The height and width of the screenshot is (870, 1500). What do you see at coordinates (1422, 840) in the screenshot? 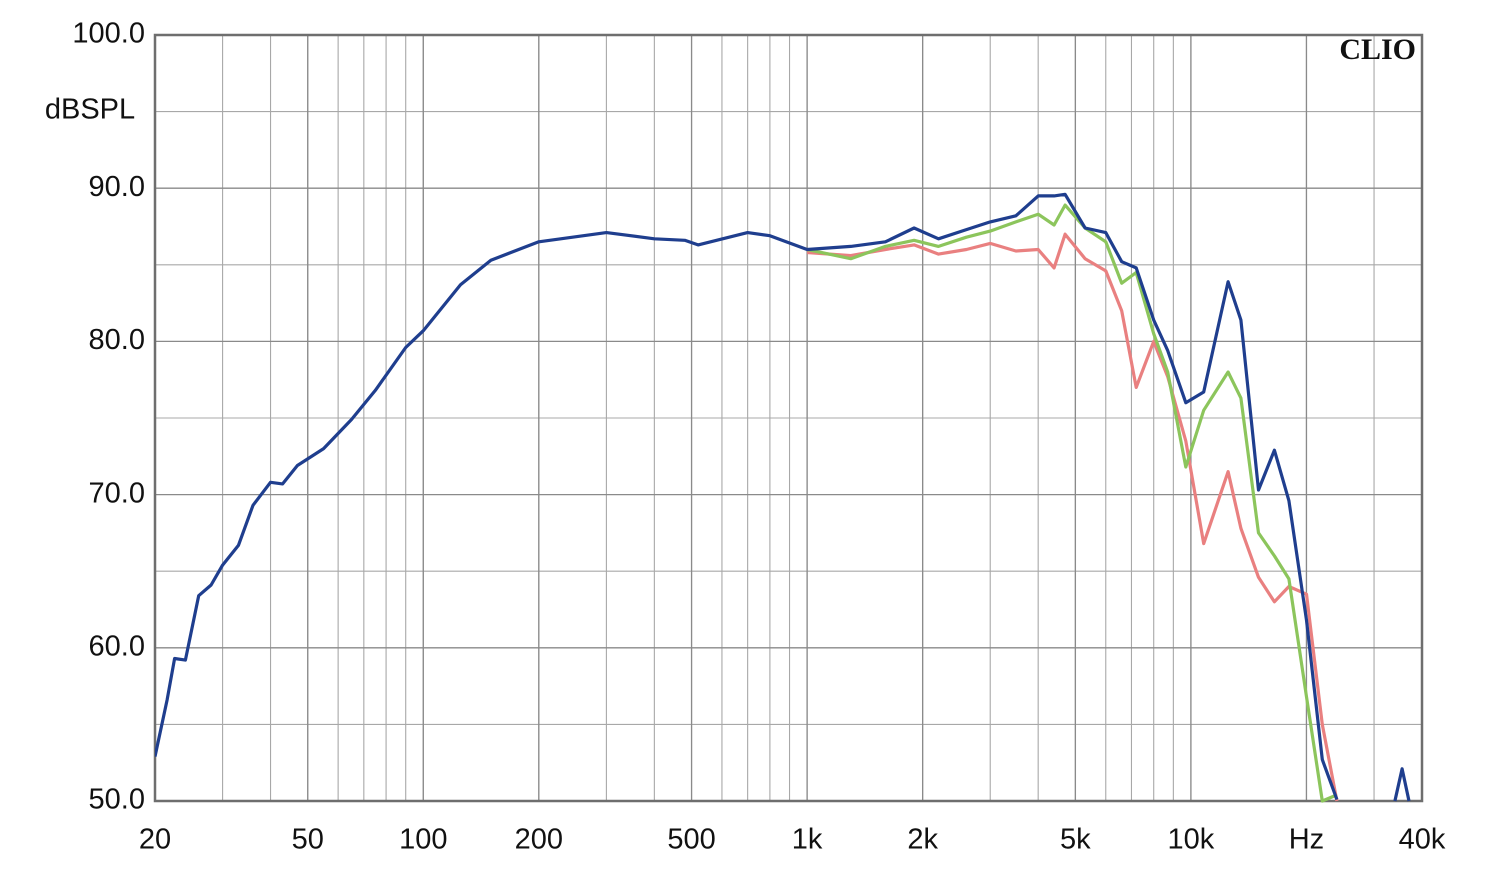
I see `x-tick-label: 40k` at bounding box center [1422, 840].